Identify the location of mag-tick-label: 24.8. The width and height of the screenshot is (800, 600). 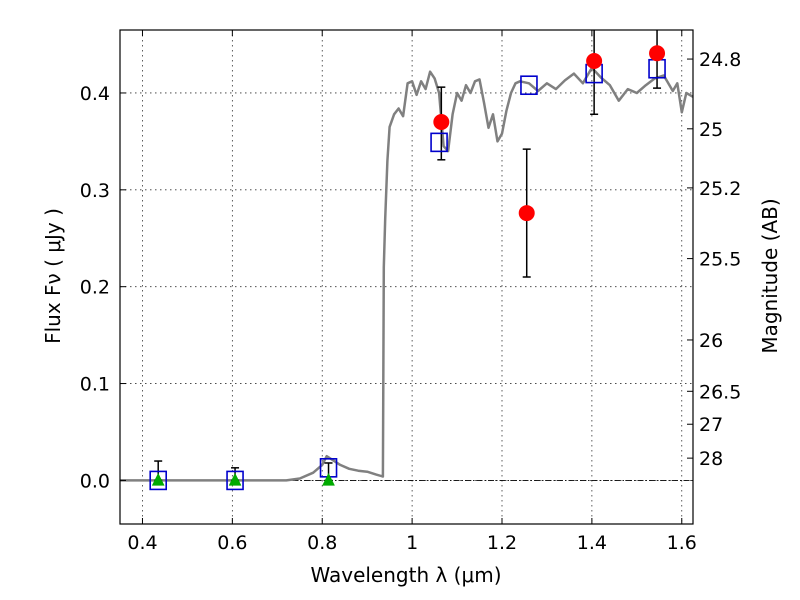
(720, 60).